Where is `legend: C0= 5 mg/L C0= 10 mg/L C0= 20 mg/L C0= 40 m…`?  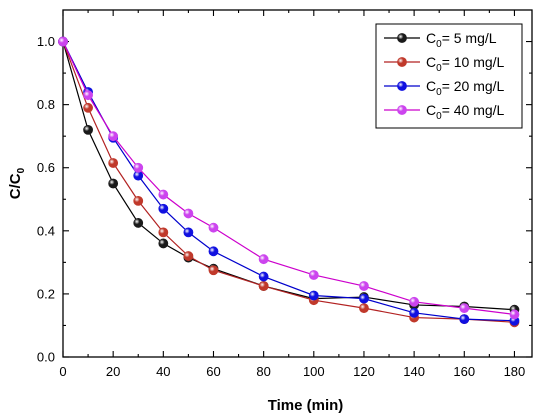 legend: C0= 5 mg/L C0= 10 mg/L C0= 20 mg/L C0= 40 m… is located at coordinates (449, 76).